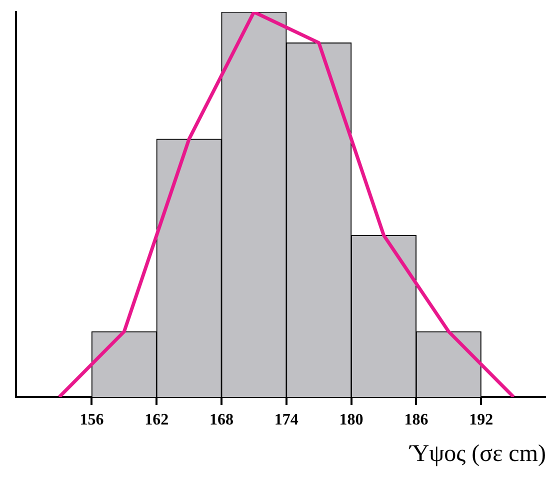 The image size is (546, 481). What do you see at coordinates (222, 420) in the screenshot?
I see `x-tick-label: 168` at bounding box center [222, 420].